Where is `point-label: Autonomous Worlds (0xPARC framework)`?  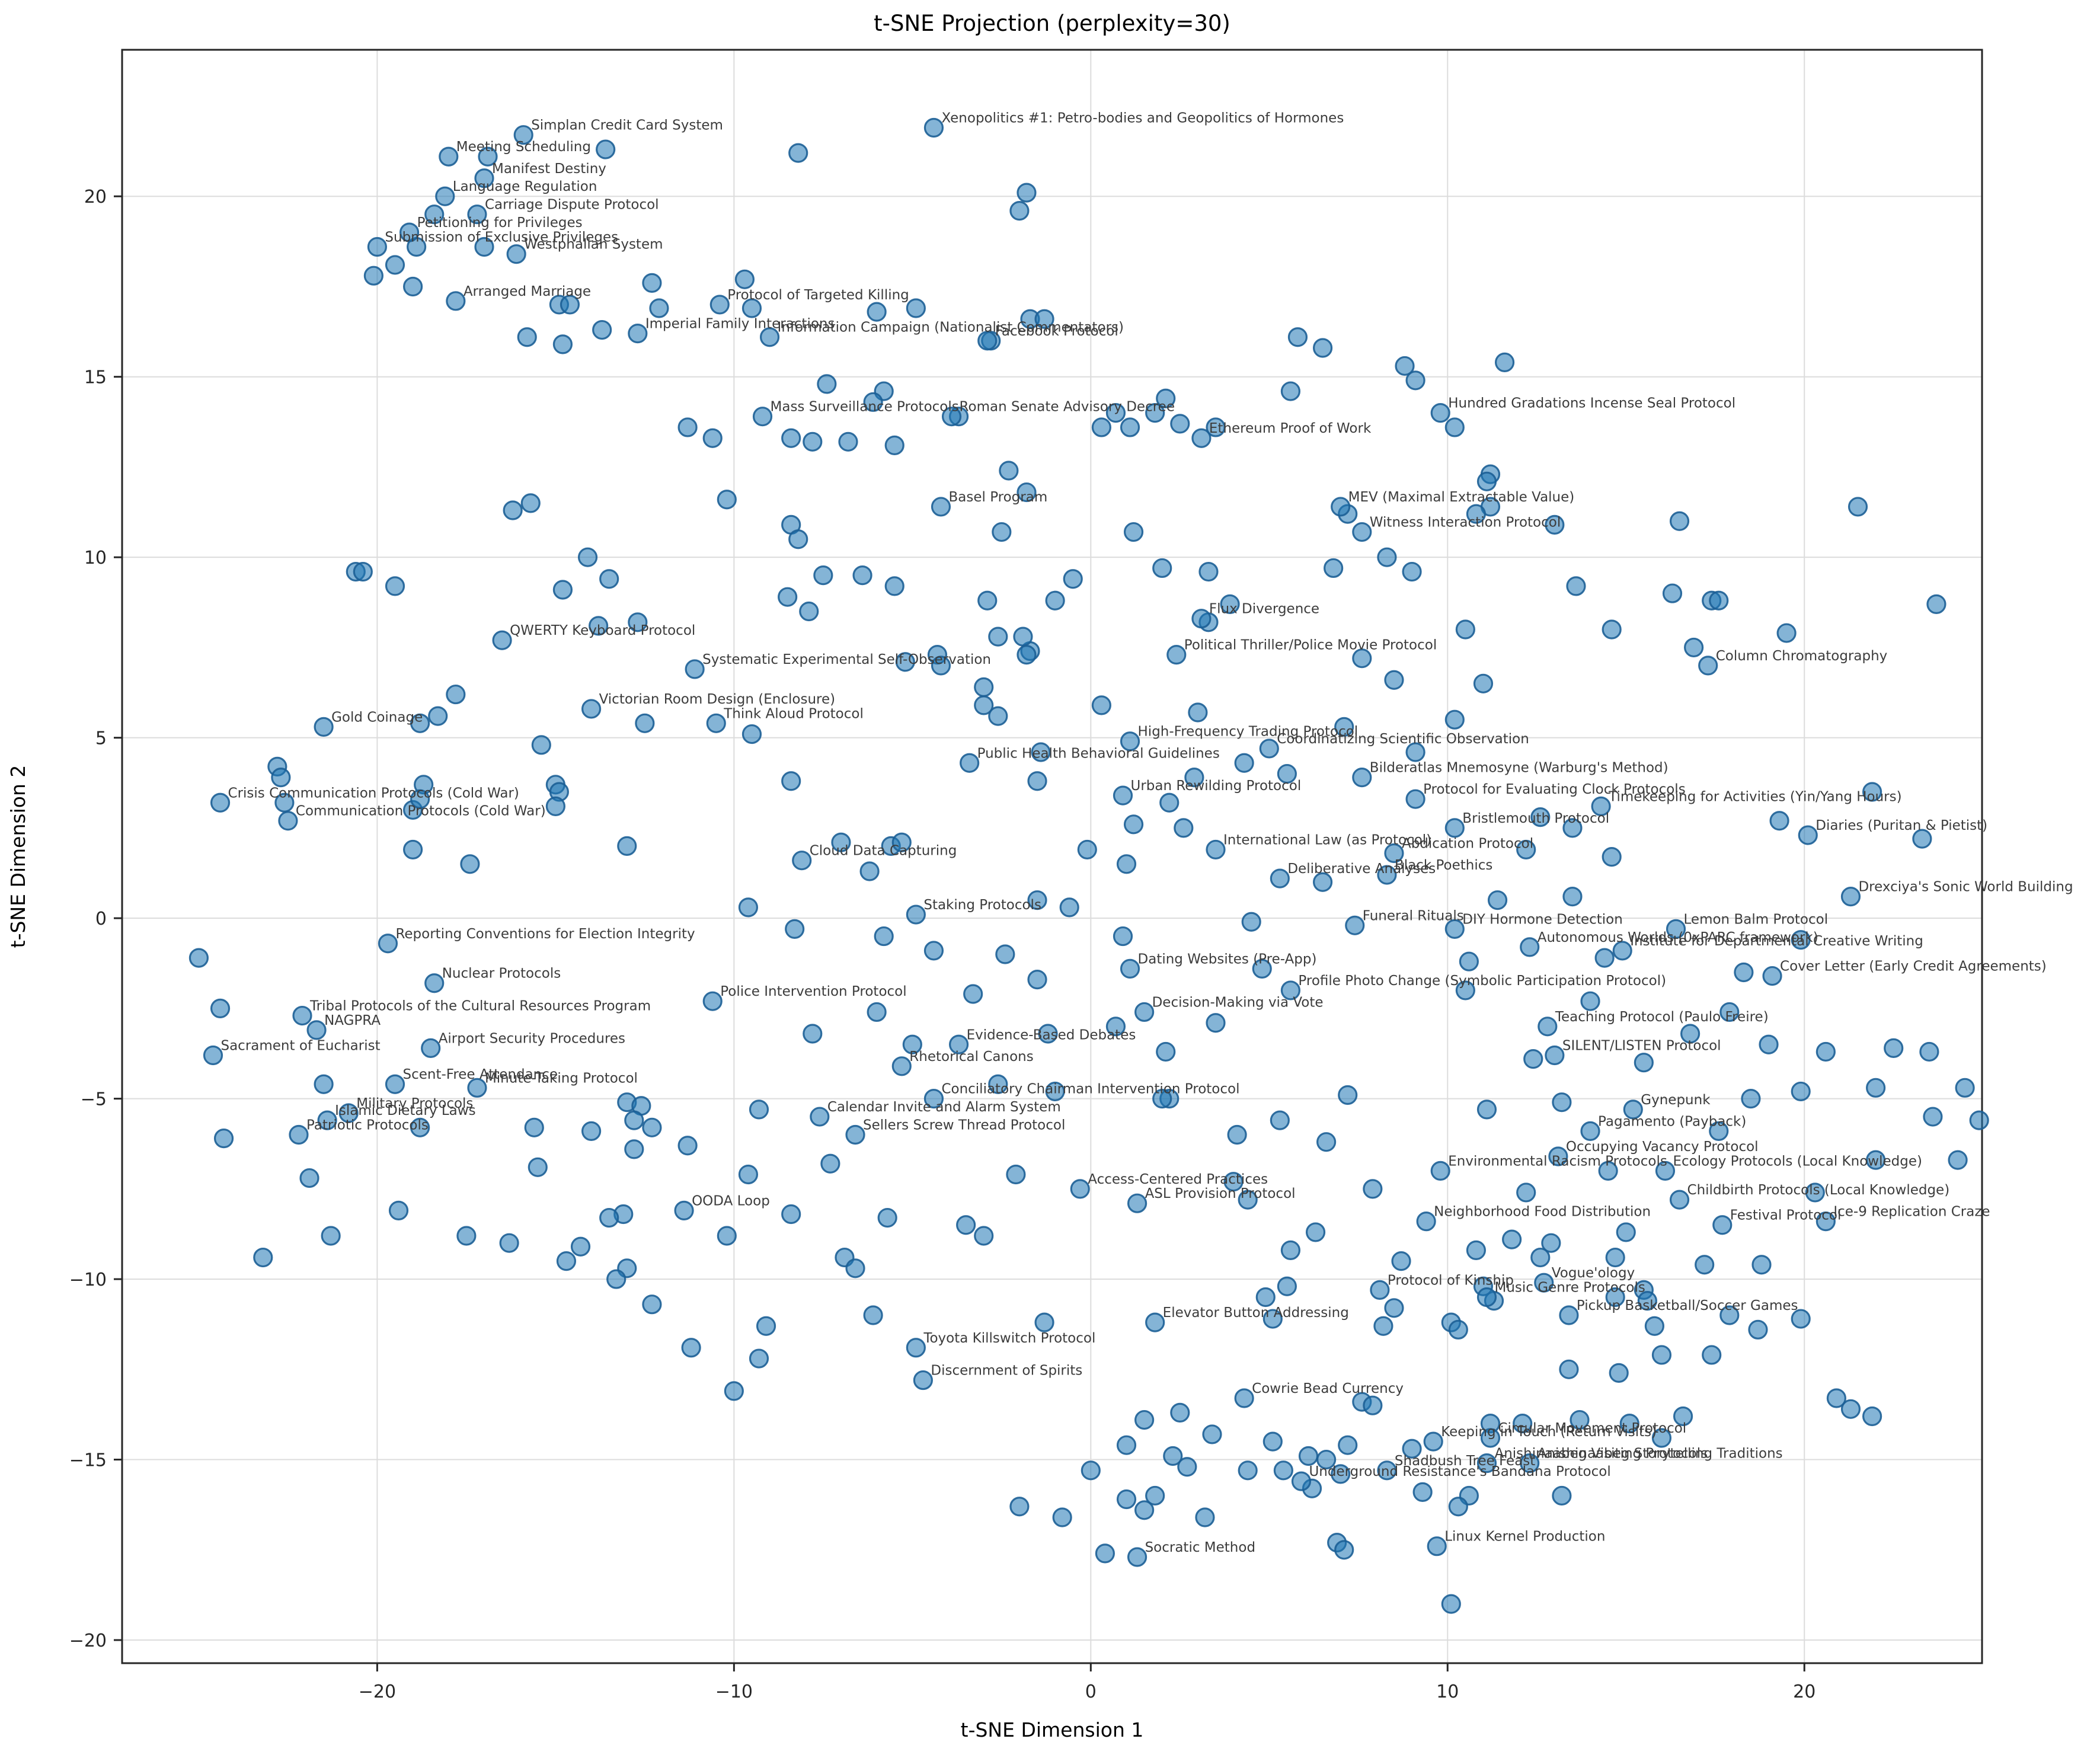
point-label: Autonomous Worlds (0xPARC framework) is located at coordinates (1678, 937).